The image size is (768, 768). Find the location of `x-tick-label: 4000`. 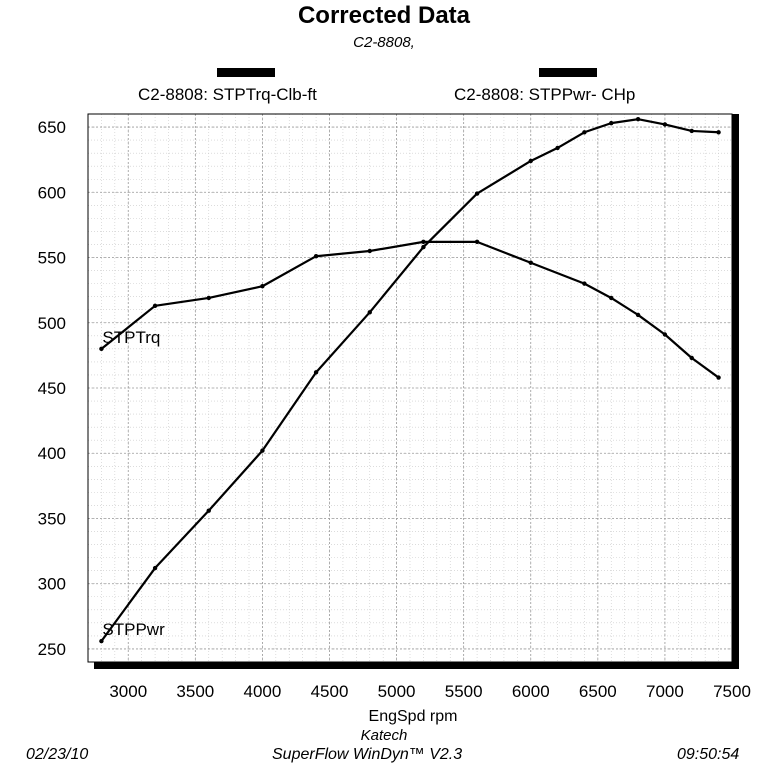

x-tick-label: 4000 is located at coordinates (263, 691).